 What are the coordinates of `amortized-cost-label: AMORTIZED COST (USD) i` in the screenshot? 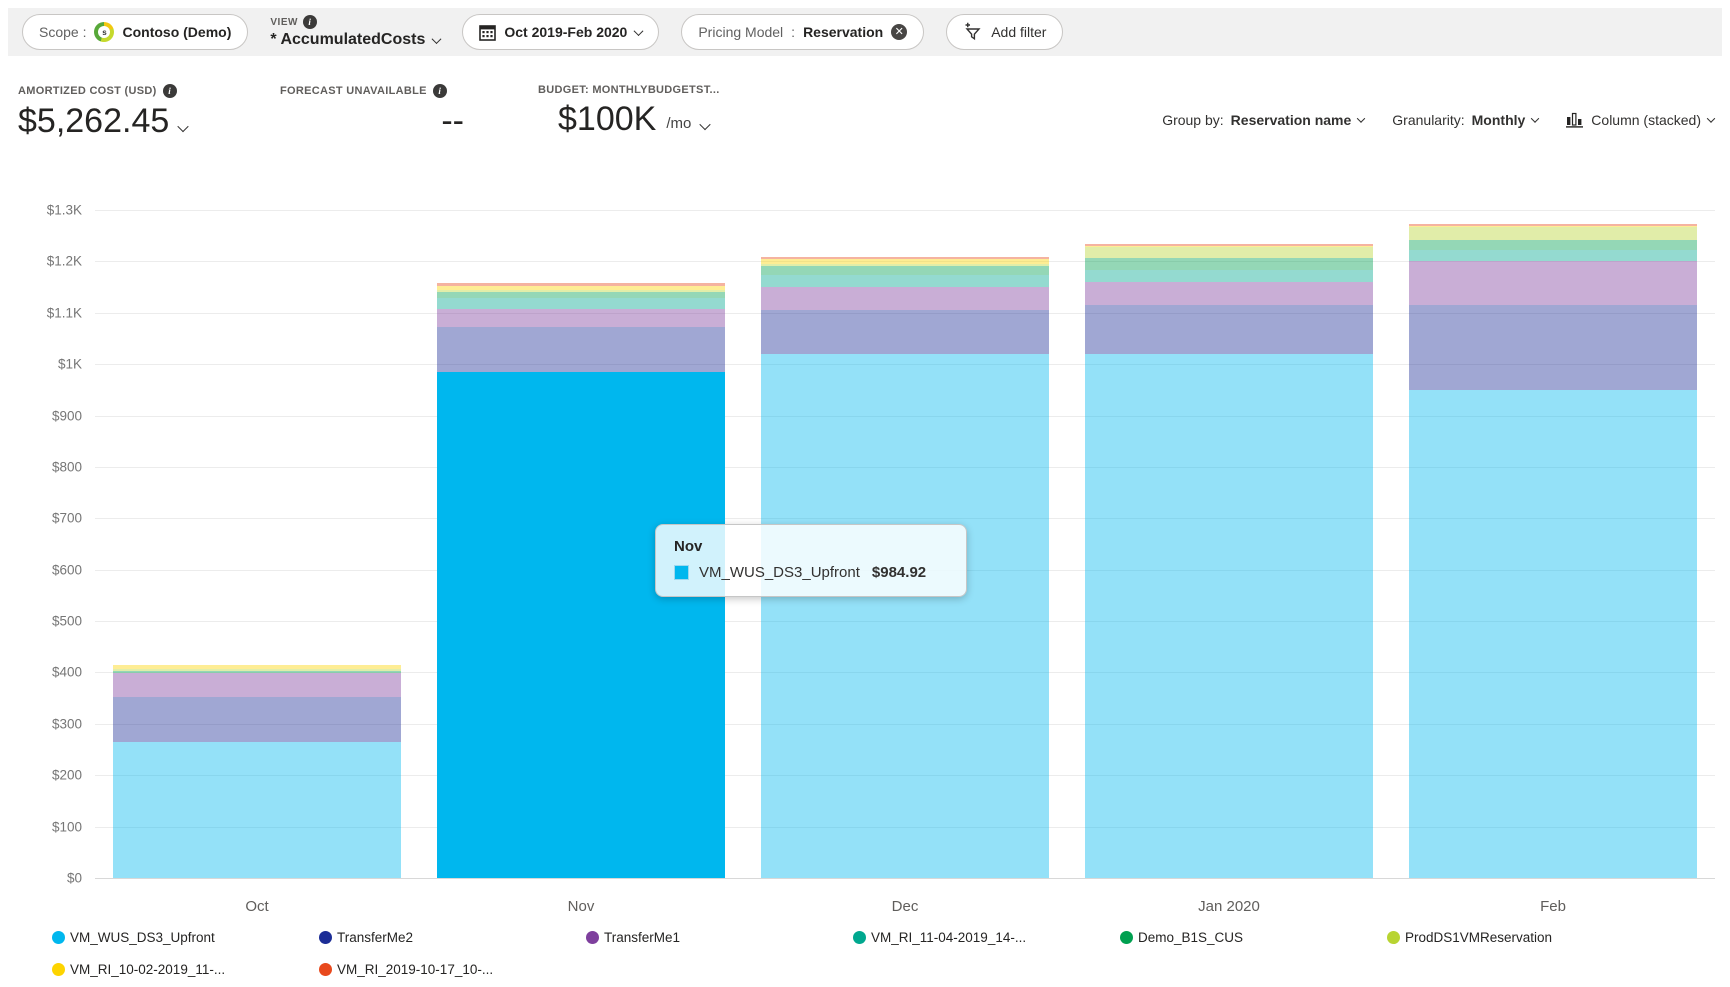 It's located at (149, 91).